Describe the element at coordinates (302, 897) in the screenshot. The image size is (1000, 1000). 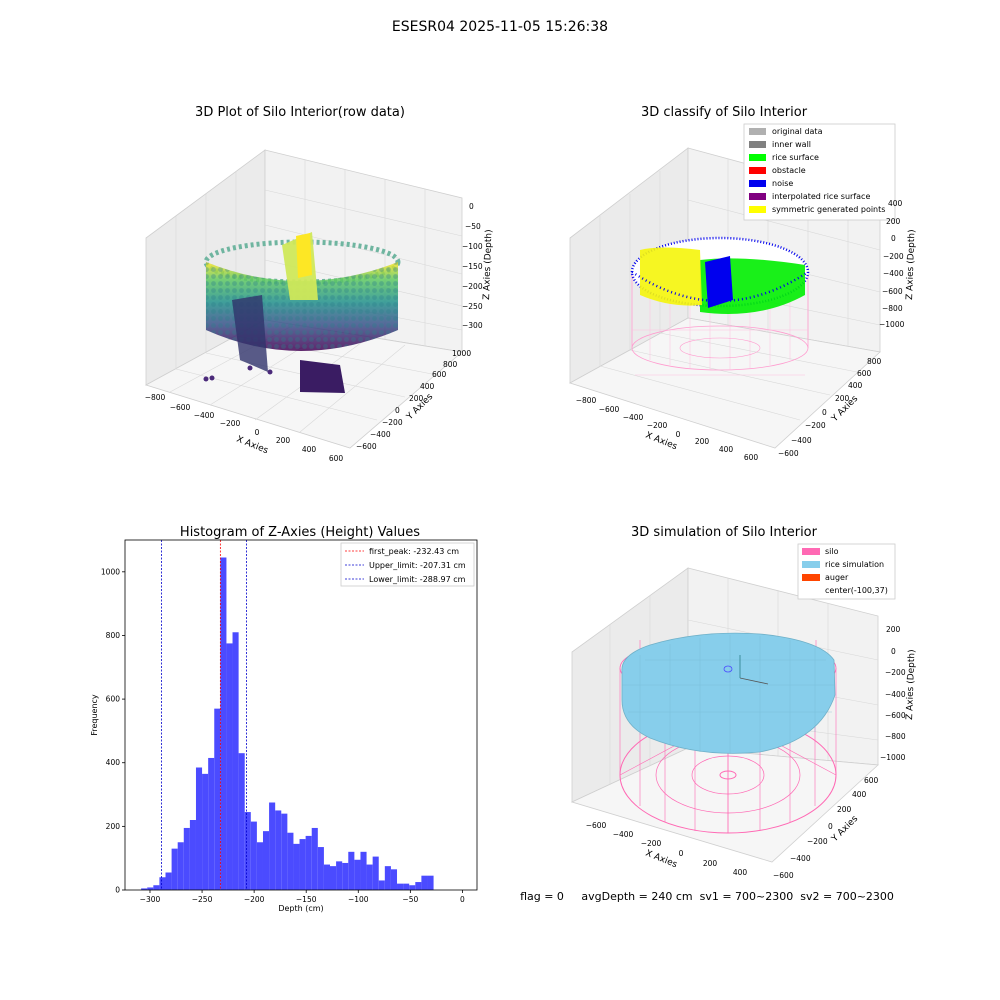
I see `x-axis-ticks: −300 −250 −200 −150 −100 −50 0` at that location.